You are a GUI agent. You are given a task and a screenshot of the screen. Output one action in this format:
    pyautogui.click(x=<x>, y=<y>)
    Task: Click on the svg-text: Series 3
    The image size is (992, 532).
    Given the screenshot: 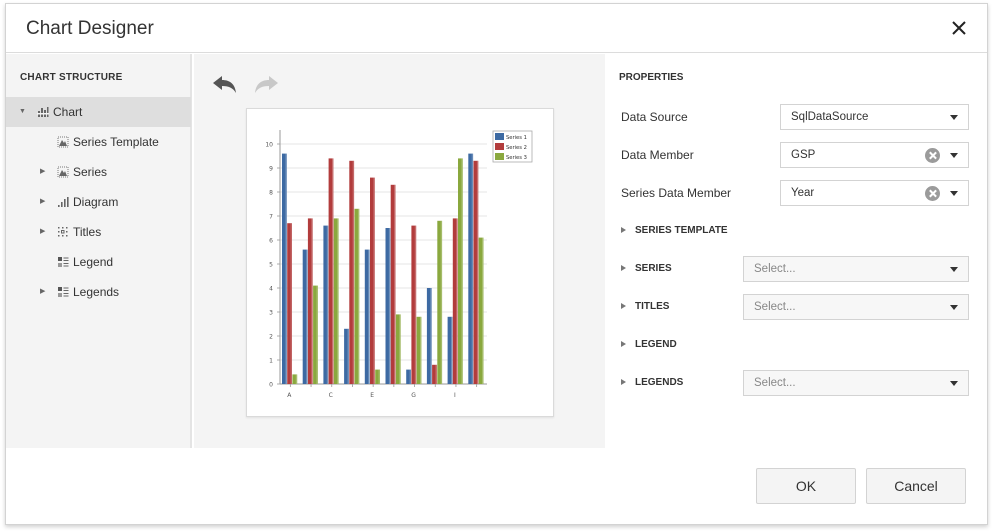 What is the action you would take?
    pyautogui.click(x=516, y=158)
    